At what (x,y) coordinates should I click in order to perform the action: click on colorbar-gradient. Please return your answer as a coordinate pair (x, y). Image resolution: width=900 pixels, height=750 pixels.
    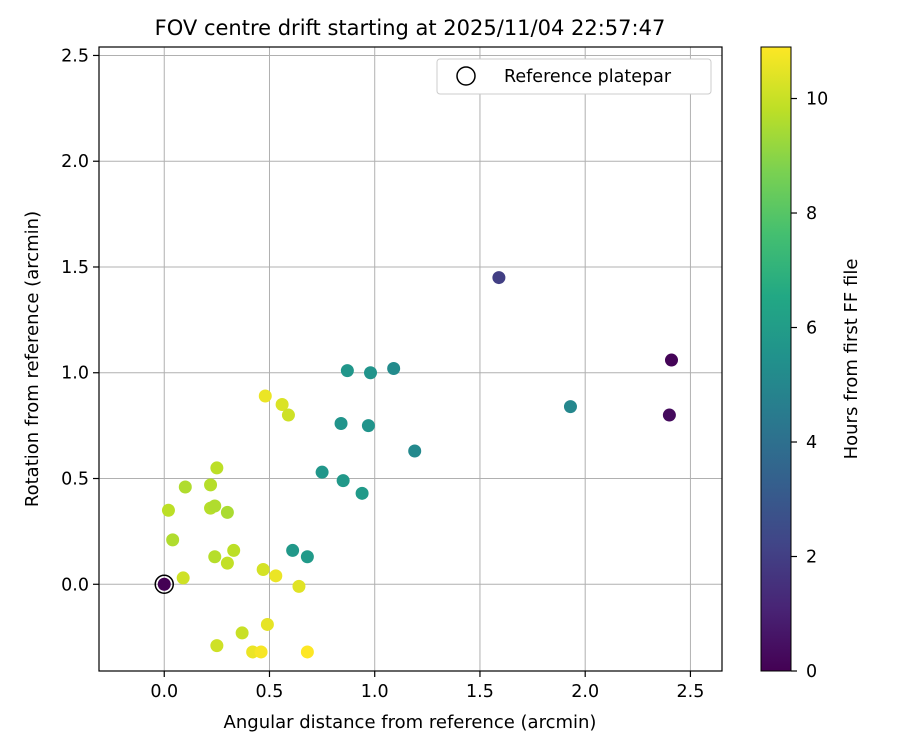
    Looking at the image, I should click on (776, 359).